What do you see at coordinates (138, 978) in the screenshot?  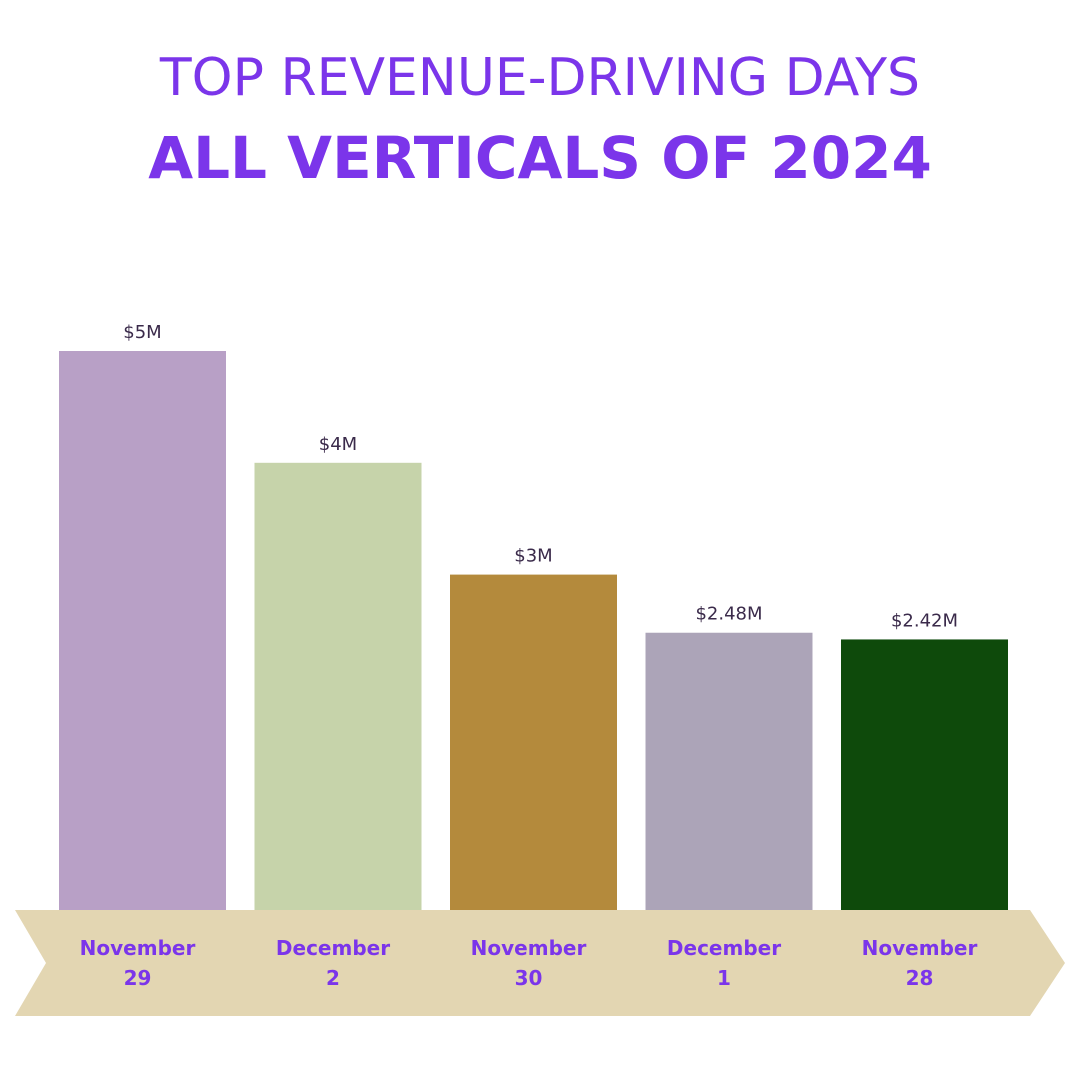 I see `category-label-0-line-1: 29` at bounding box center [138, 978].